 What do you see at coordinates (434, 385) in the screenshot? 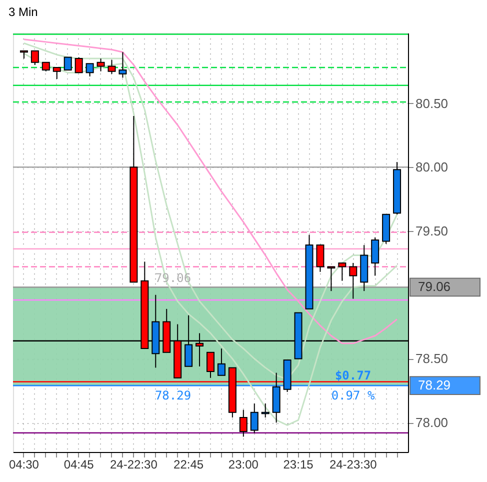
I see `ref-line-label: 78.29` at bounding box center [434, 385].